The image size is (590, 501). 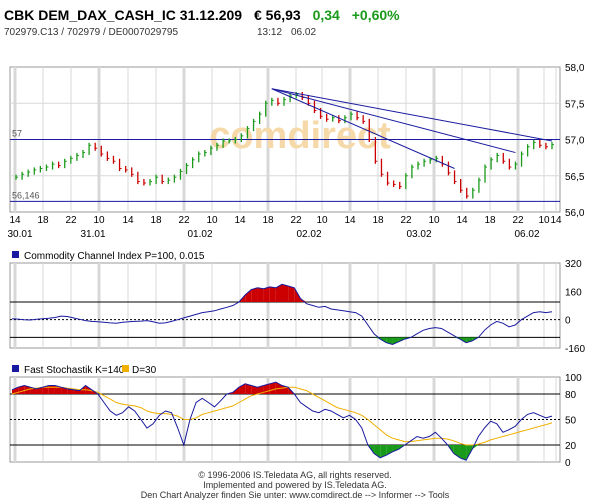 I want to click on cci-y-tick: 160, so click(x=573, y=292).